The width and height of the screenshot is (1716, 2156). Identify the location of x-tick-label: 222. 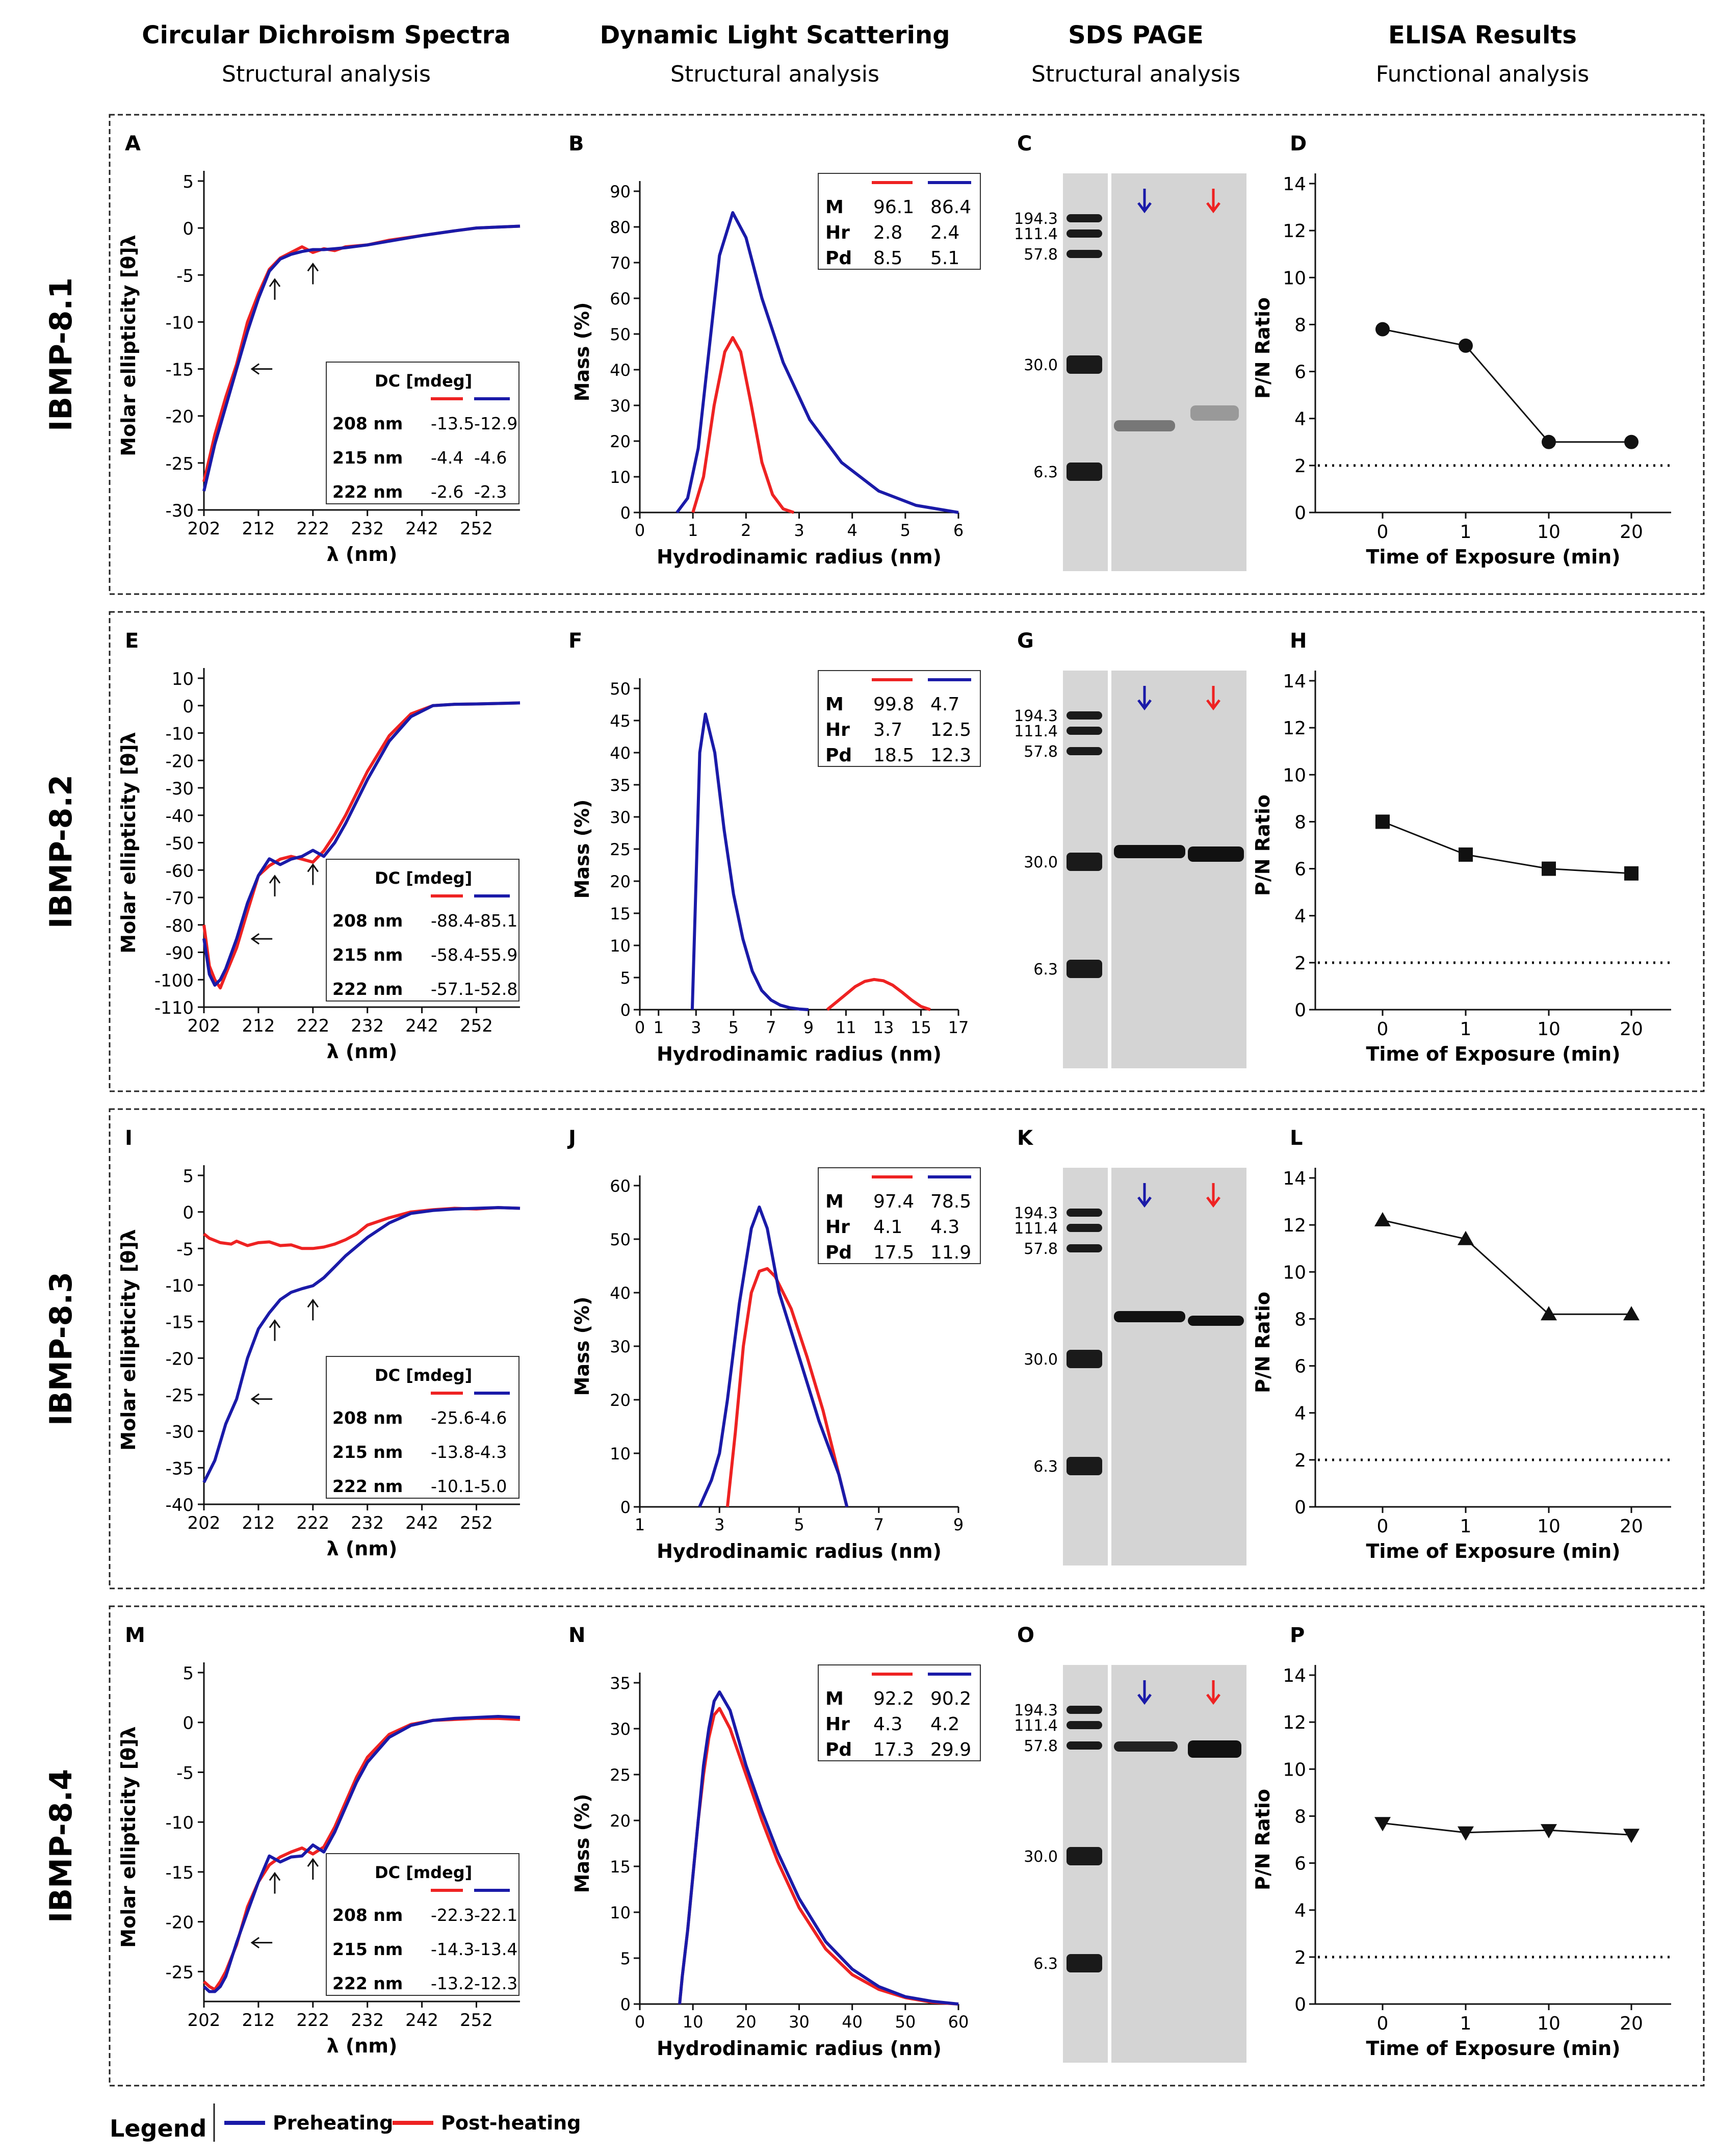
(312, 1523).